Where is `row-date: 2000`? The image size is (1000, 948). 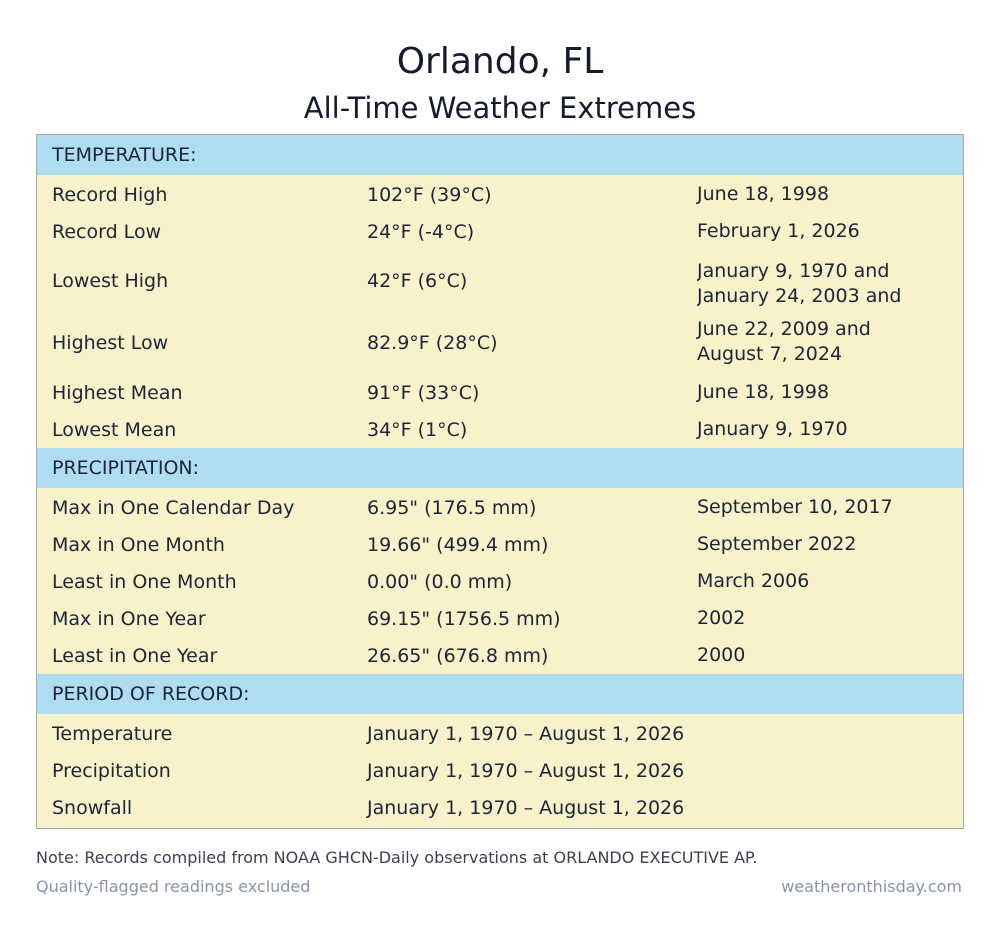
row-date: 2000 is located at coordinates (721, 655).